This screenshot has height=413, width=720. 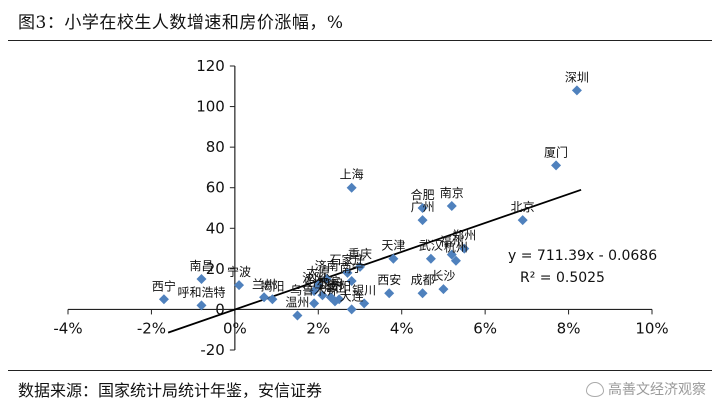 What do you see at coordinates (151, 328) in the screenshot?
I see `x-tick-label: -2%` at bounding box center [151, 328].